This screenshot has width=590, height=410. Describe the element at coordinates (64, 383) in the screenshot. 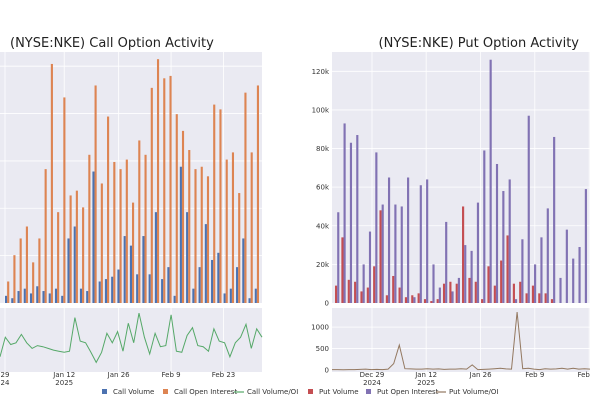

I see `call-x-tick-label-year: 2025` at that location.